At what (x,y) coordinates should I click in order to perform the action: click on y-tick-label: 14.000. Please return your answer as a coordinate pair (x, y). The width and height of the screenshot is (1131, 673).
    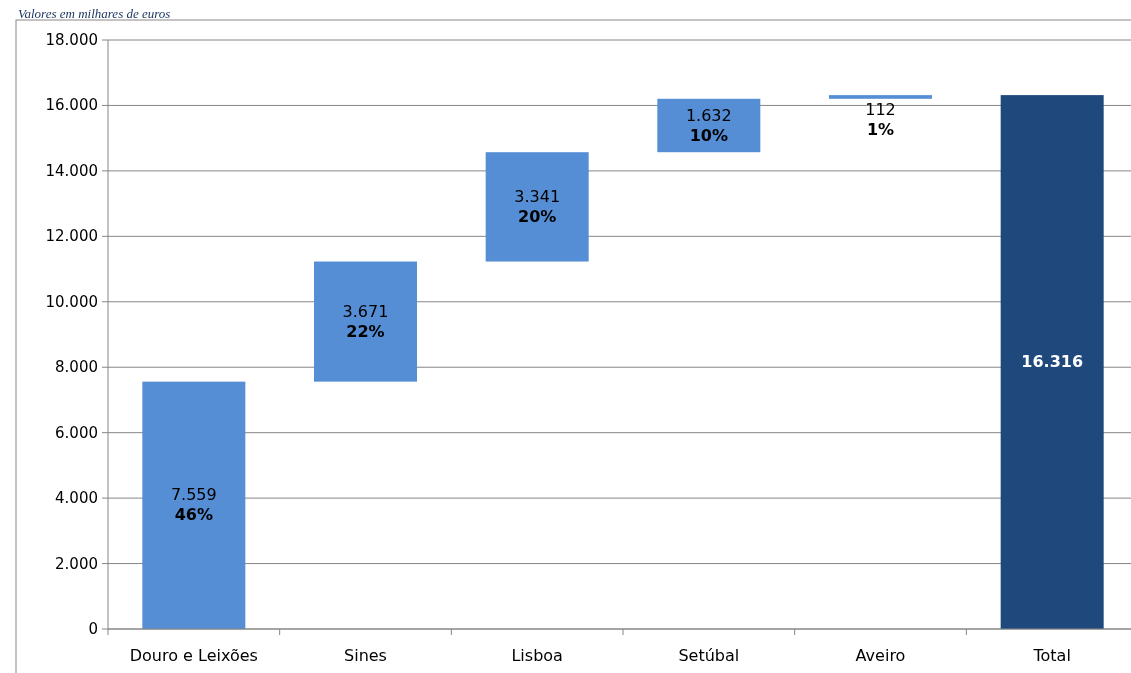
    Looking at the image, I should click on (71, 170).